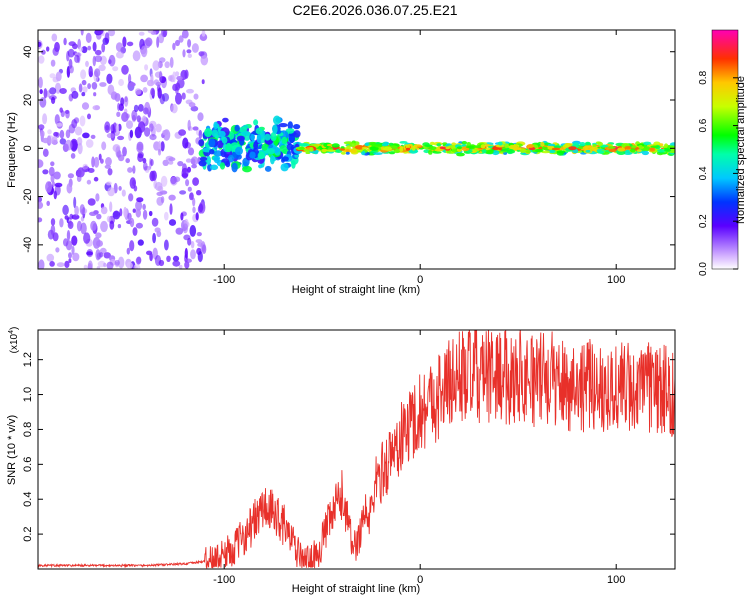 The width and height of the screenshot is (750, 600). Describe the element at coordinates (718, 173) in the screenshot. I see `colorbar-ticks: 0.0 0.2 0.4 0.6 0.8` at that location.